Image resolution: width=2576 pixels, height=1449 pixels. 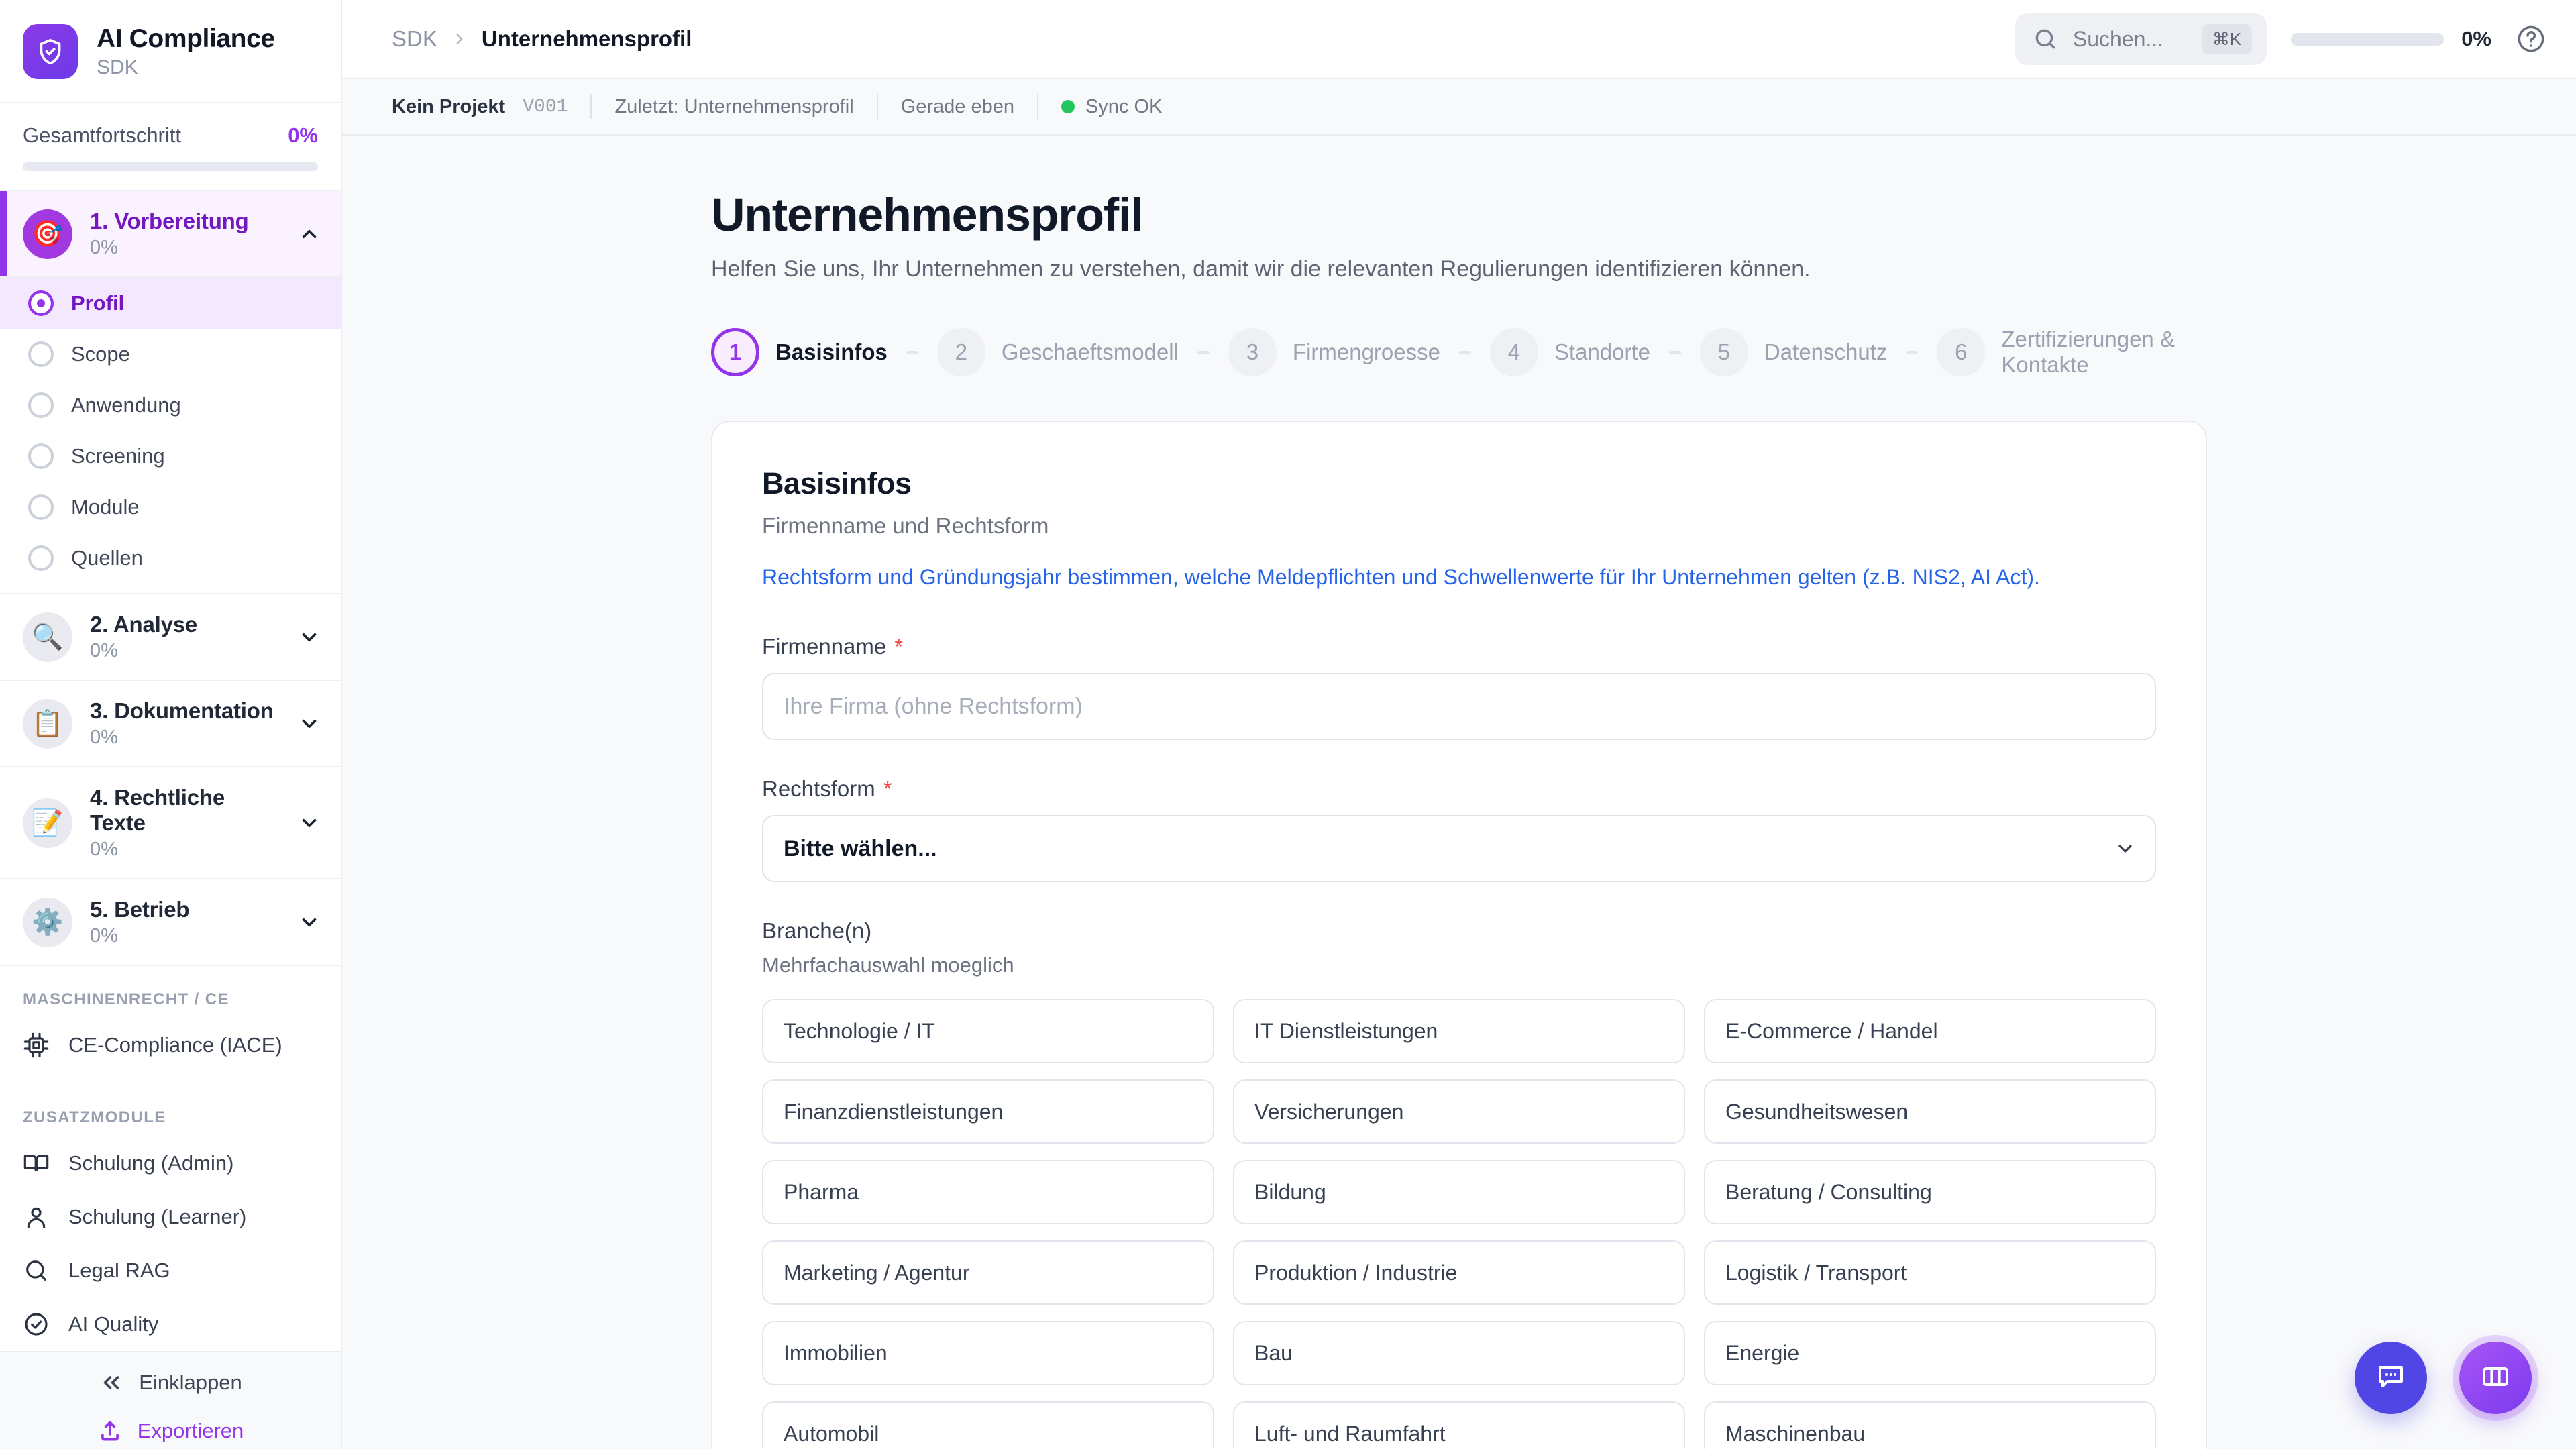 I want to click on step-label: Firmengroesse, so click(x=1366, y=351).